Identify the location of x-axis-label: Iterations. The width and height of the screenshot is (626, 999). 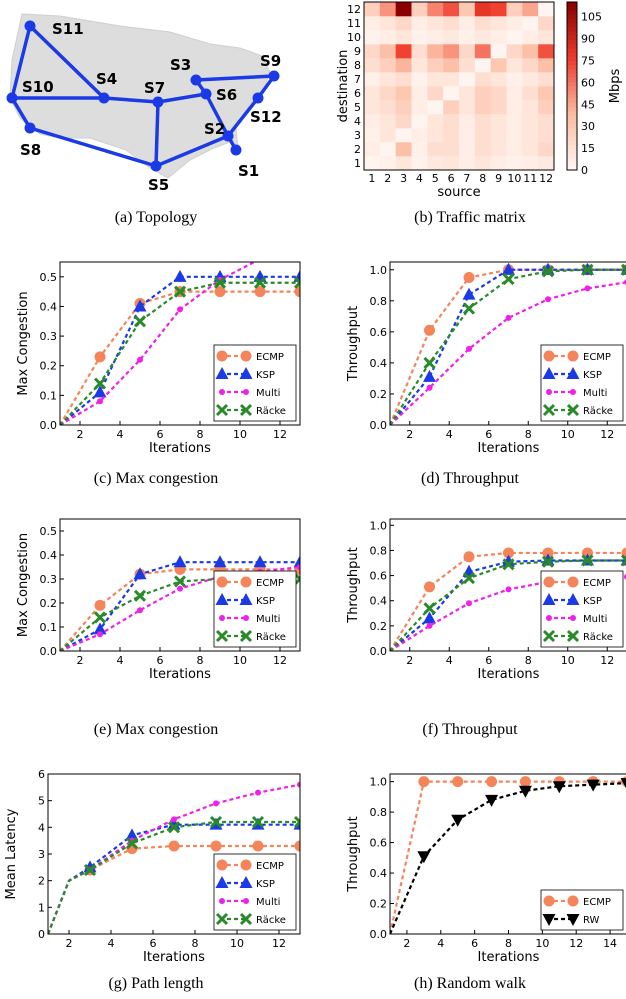
(174, 957).